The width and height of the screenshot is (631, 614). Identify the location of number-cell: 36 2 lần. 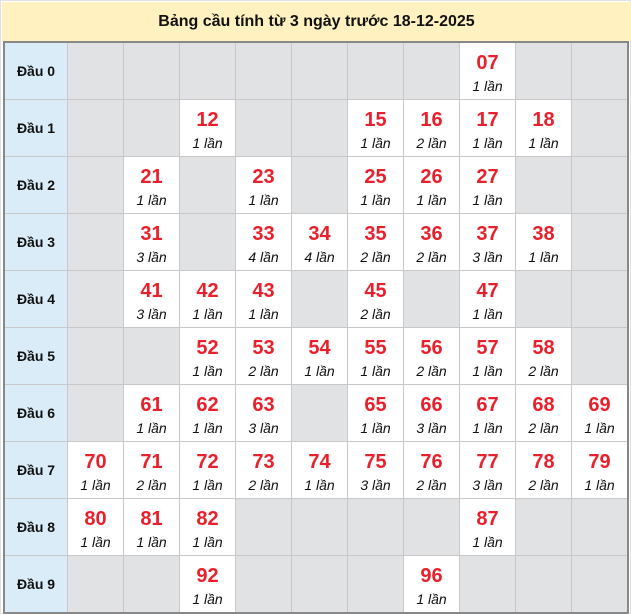
(431, 242).